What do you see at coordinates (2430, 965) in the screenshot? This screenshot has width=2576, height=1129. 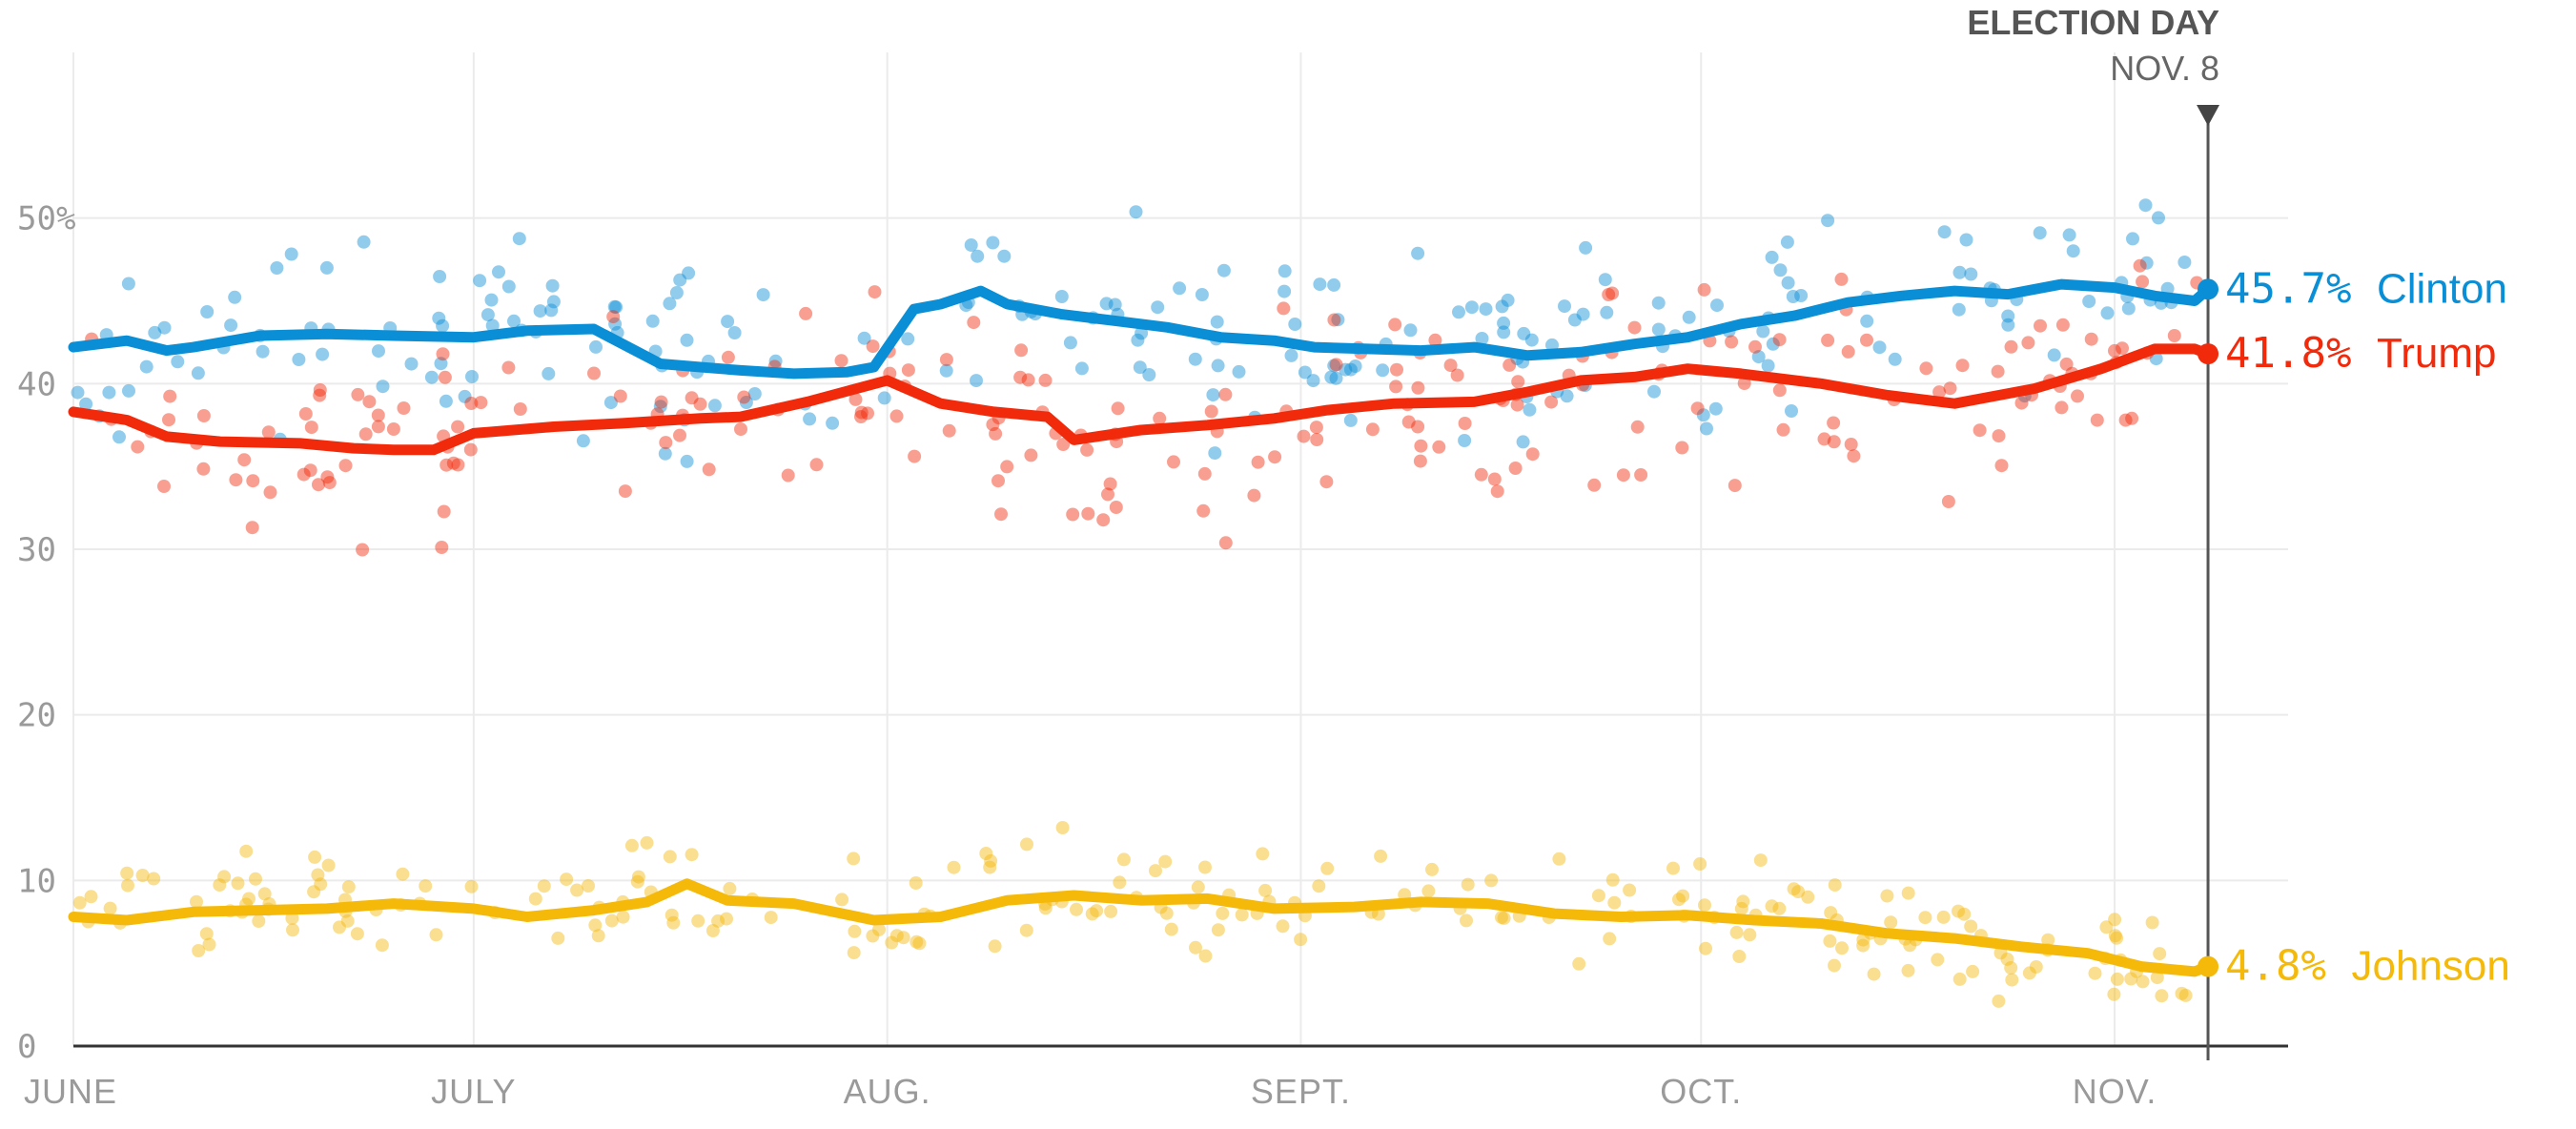 I see `series-name: Johnson` at bounding box center [2430, 965].